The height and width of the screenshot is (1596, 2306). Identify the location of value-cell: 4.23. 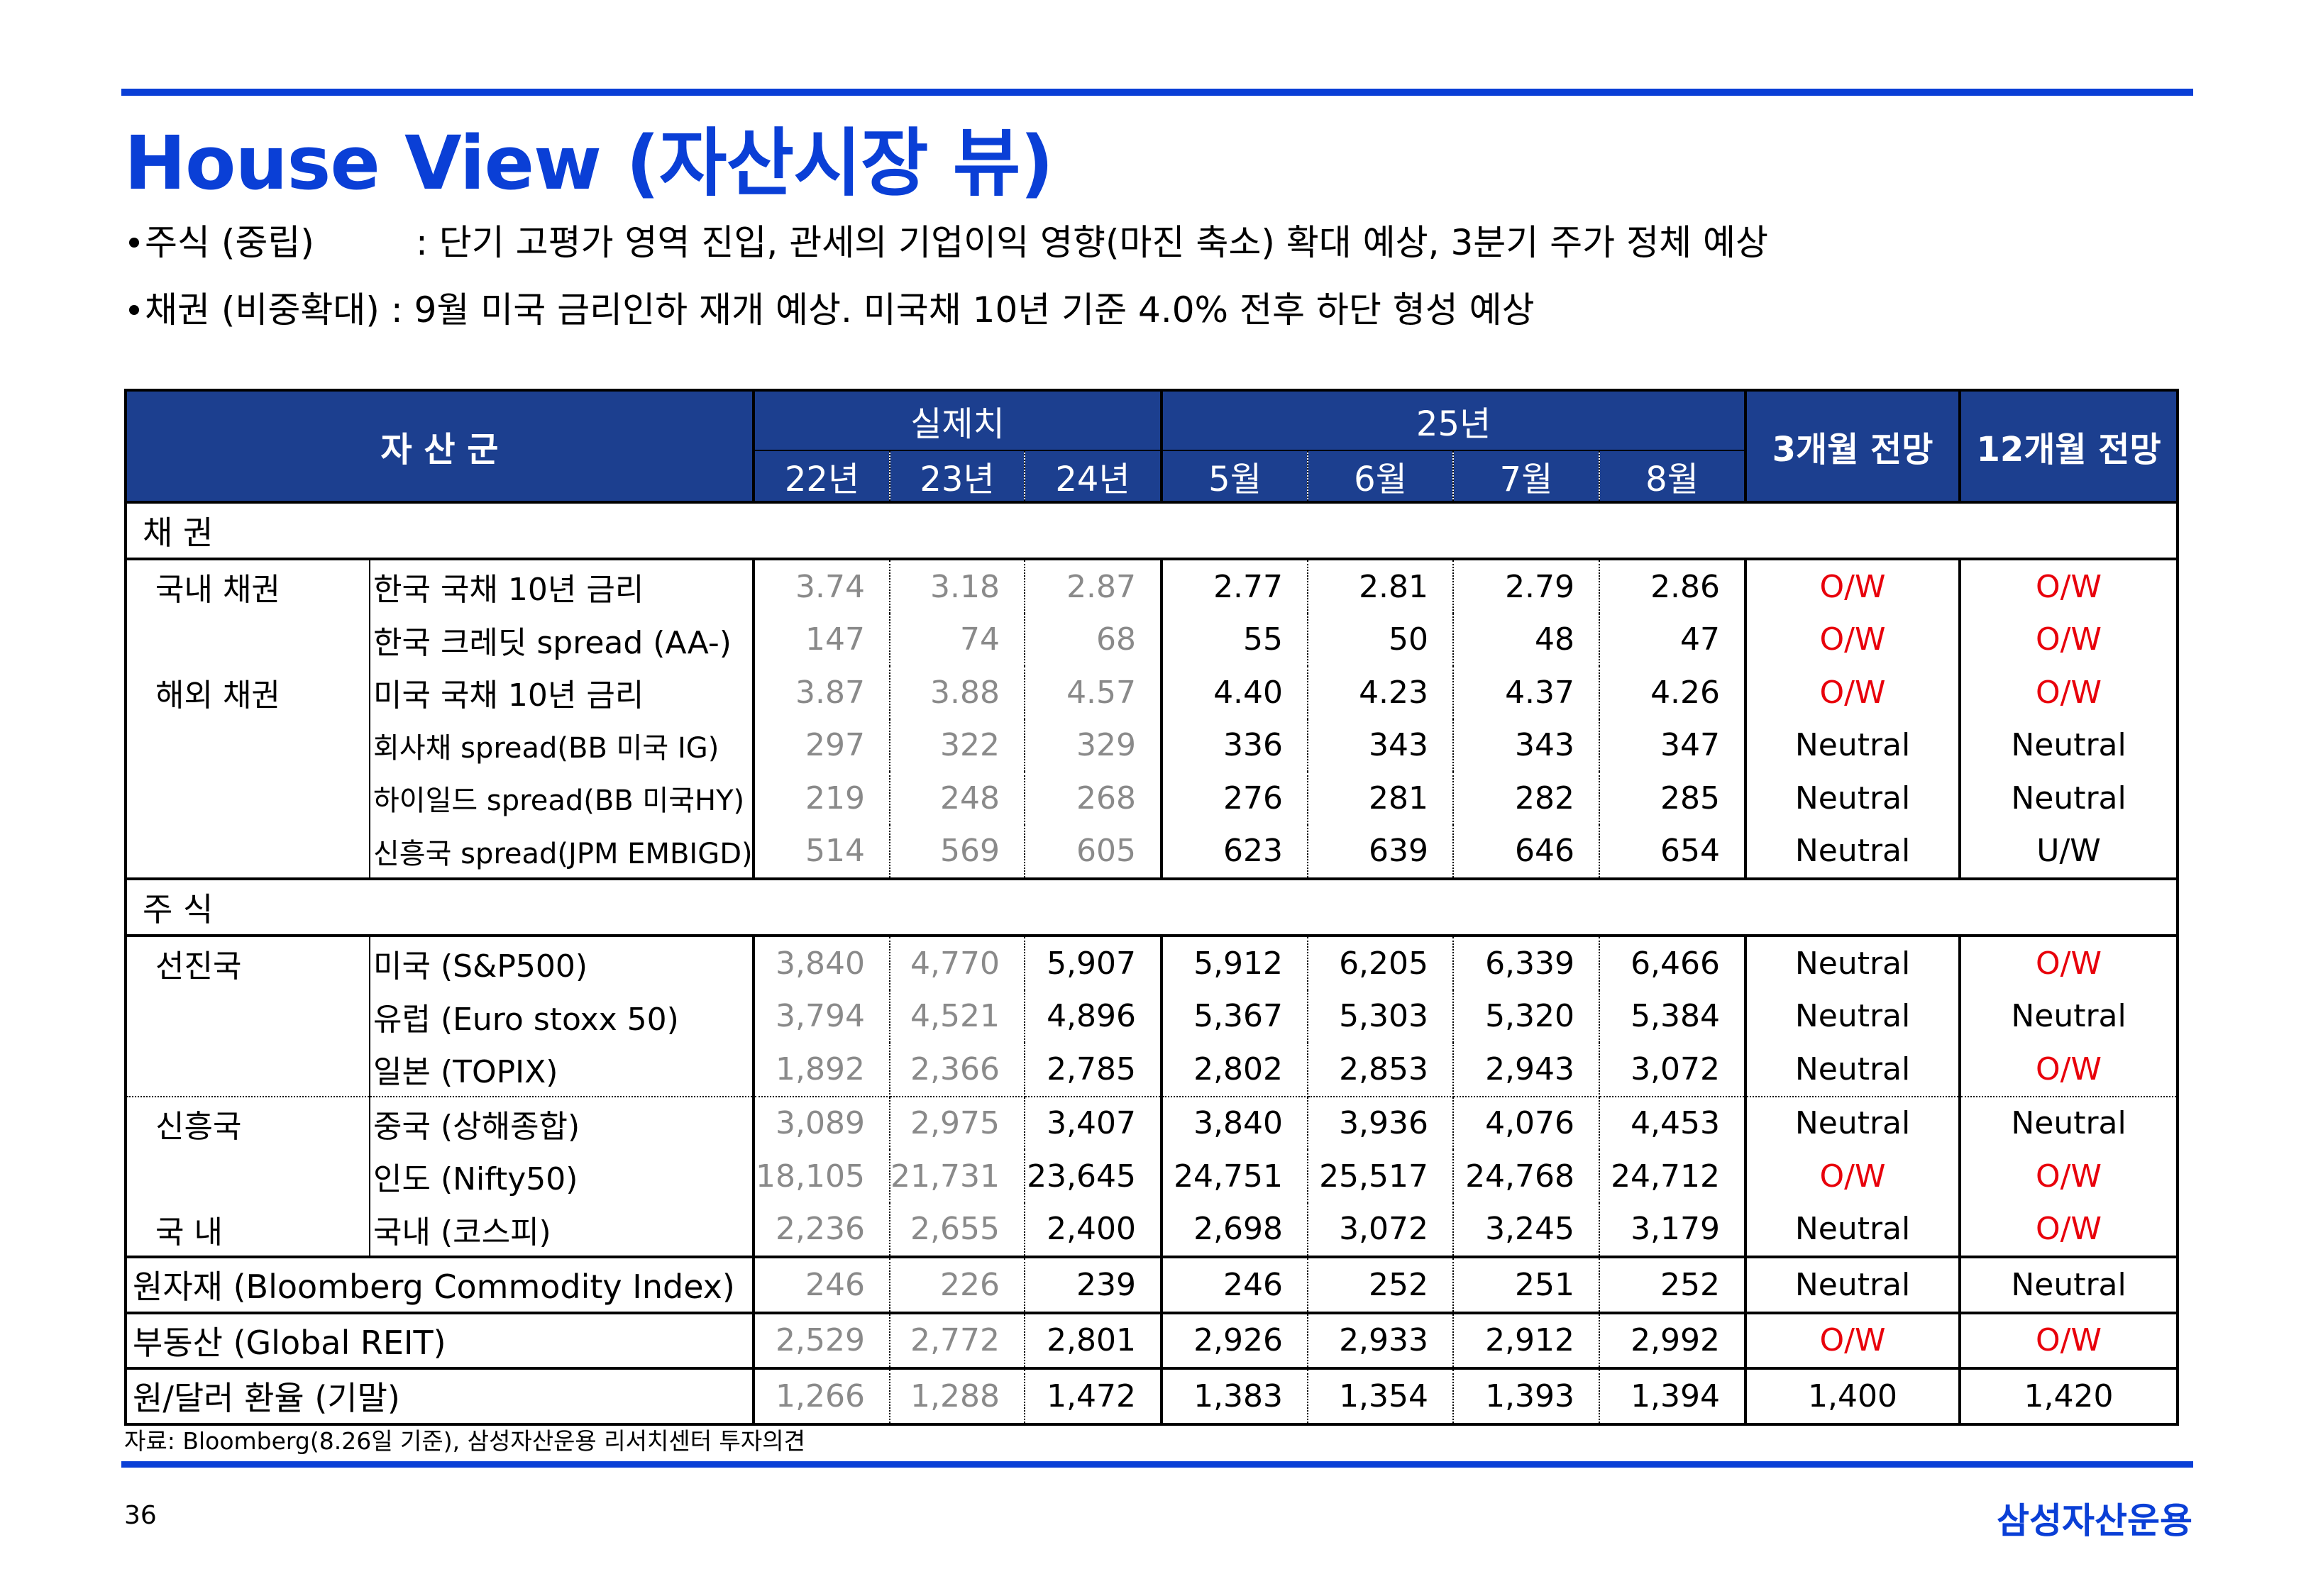
(1381, 692).